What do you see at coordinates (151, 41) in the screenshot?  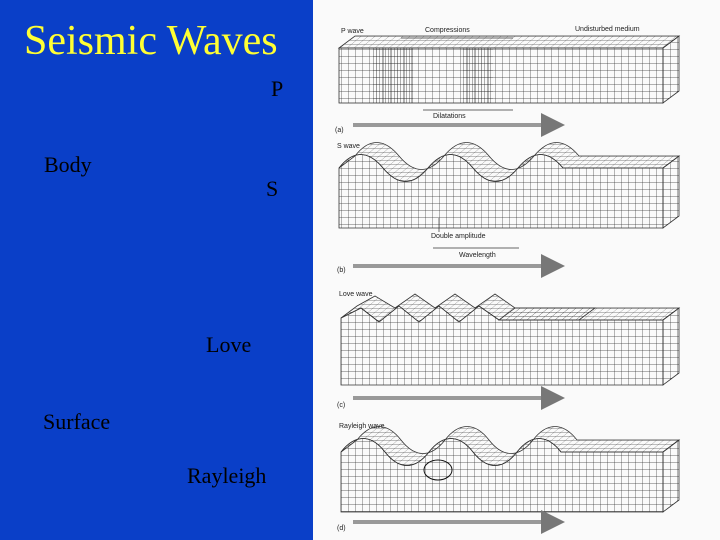 I see `slide-title: Seismic Waves` at bounding box center [151, 41].